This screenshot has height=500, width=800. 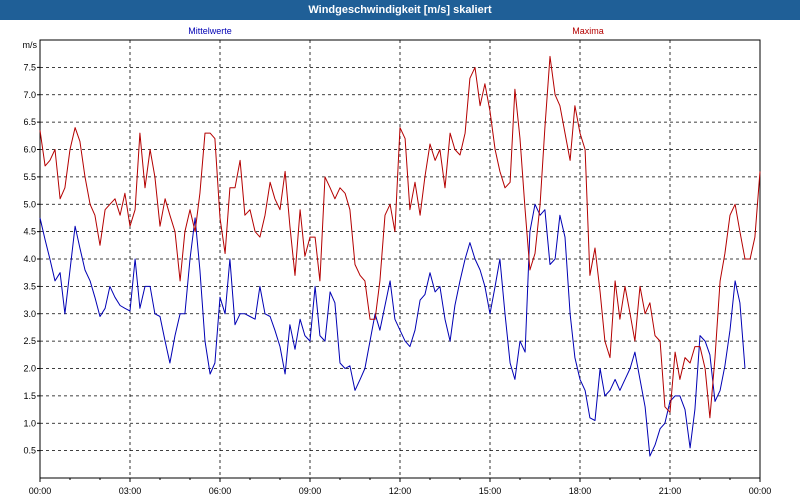 What do you see at coordinates (29, 67) in the screenshot?
I see `y-tick-label: 7.5` at bounding box center [29, 67].